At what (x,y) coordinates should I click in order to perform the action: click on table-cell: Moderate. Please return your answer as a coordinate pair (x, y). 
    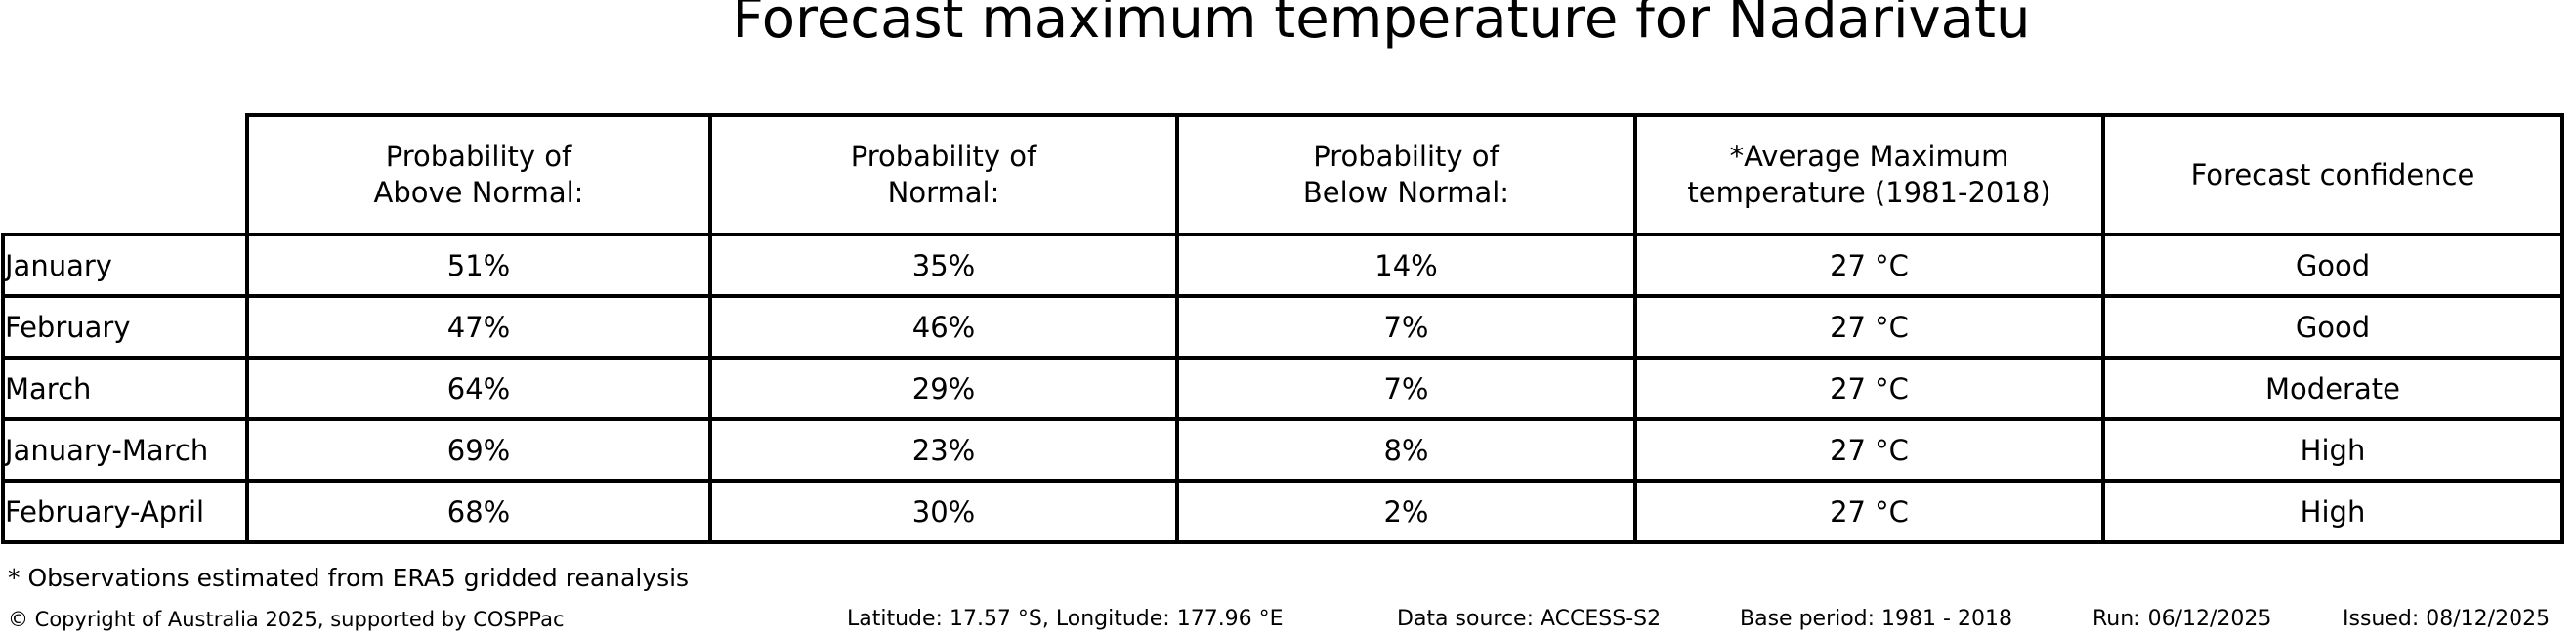
    Looking at the image, I should click on (2332, 388).